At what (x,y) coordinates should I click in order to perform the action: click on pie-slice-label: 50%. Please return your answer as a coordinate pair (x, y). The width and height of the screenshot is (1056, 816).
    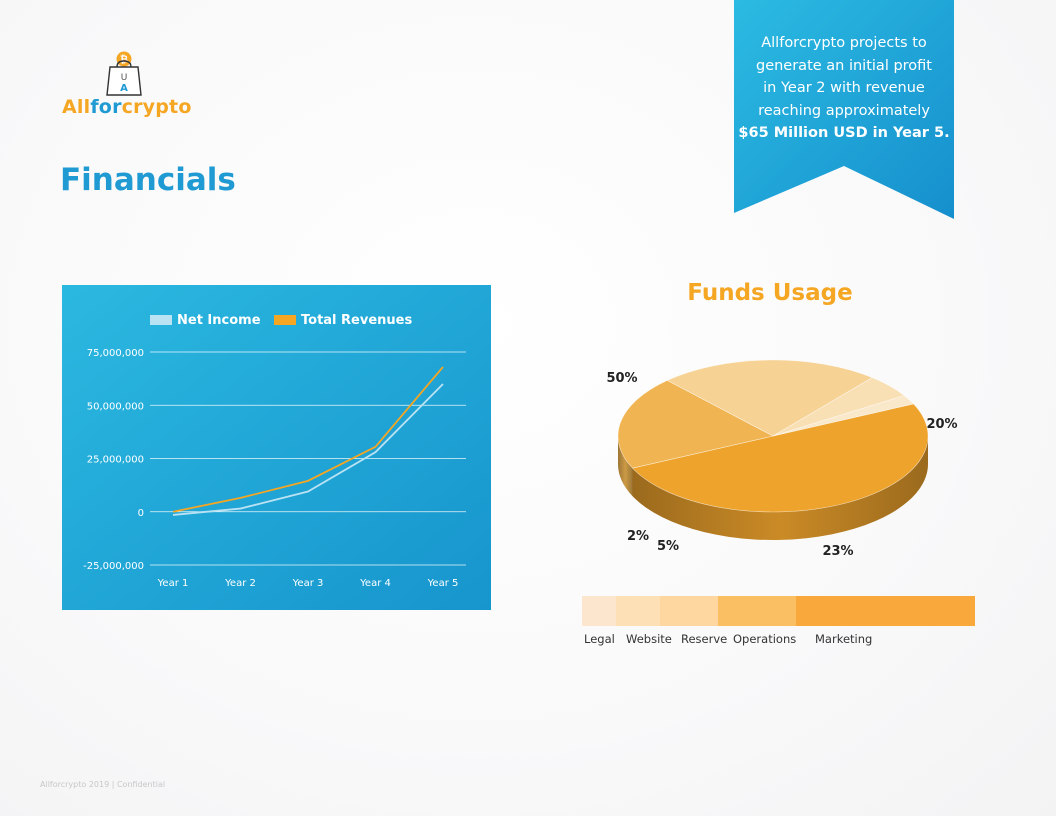
    Looking at the image, I should click on (621, 378).